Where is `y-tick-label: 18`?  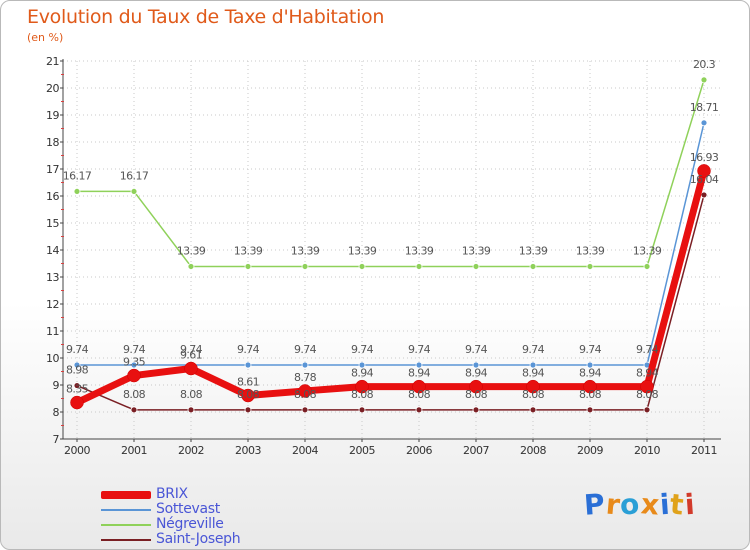 y-tick-label: 18 is located at coordinates (52, 142).